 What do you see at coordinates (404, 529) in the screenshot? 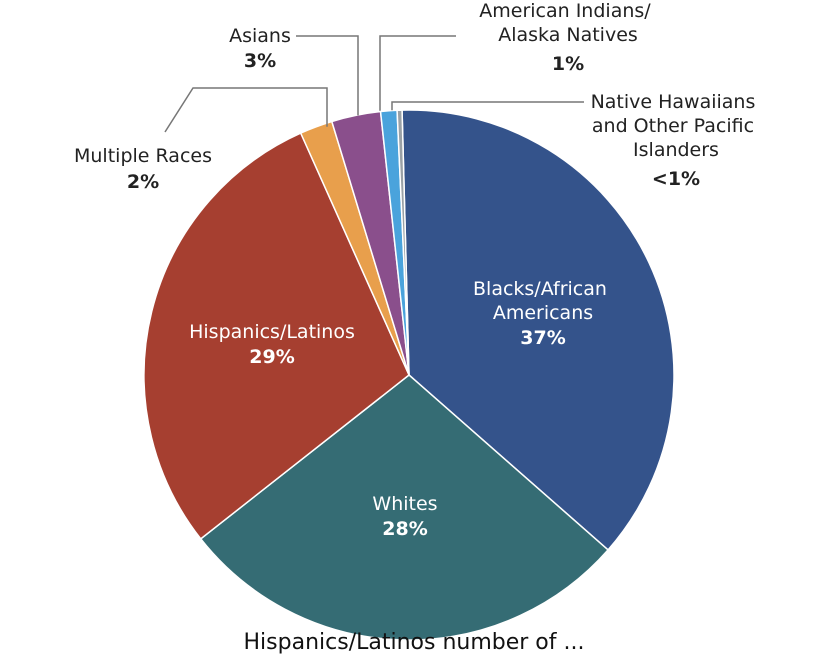
I see `value-whites: 28%` at bounding box center [404, 529].